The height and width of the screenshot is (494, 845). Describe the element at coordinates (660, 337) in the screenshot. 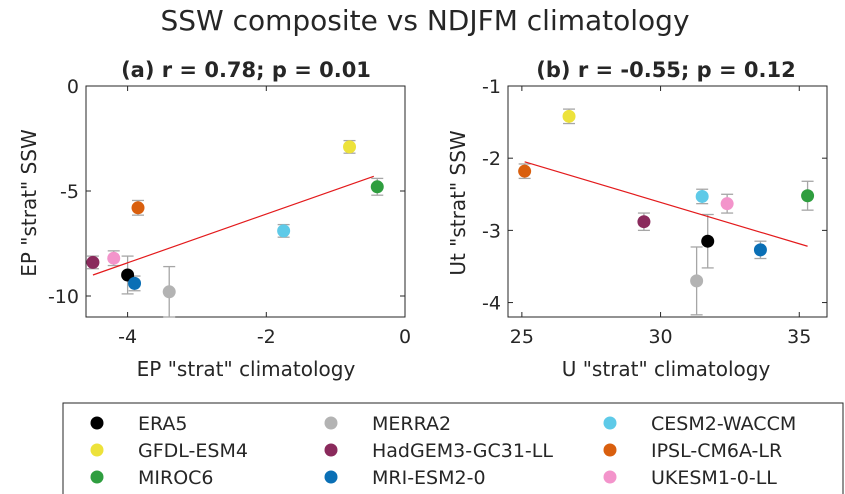

I see `panel-b-xtick-label: 30` at that location.